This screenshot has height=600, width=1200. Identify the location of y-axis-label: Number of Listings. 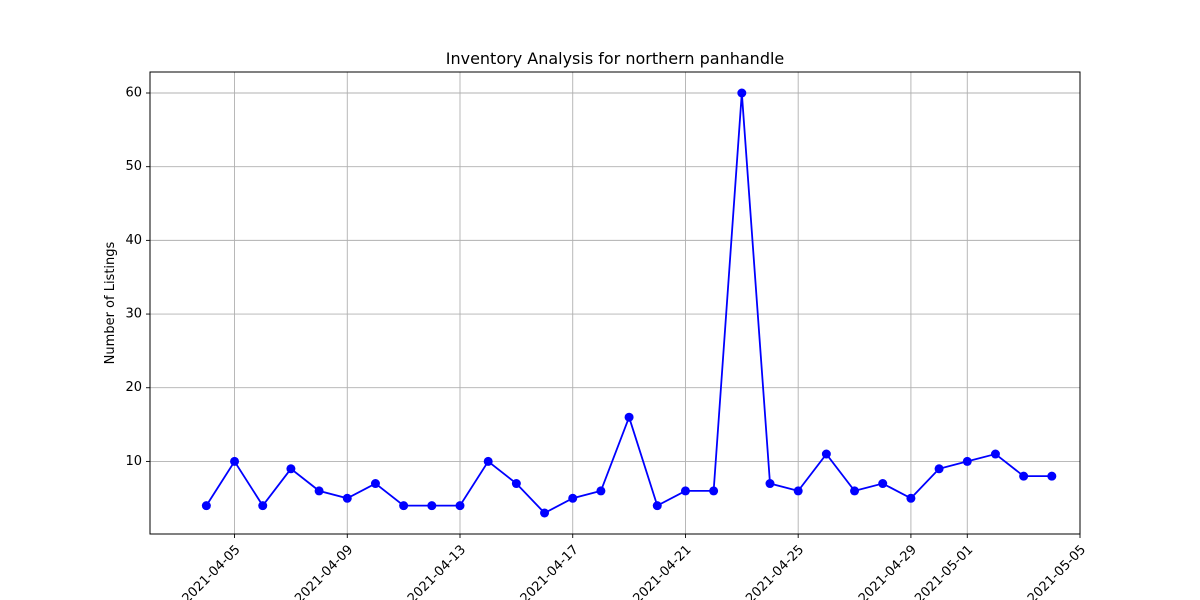
(110, 302).